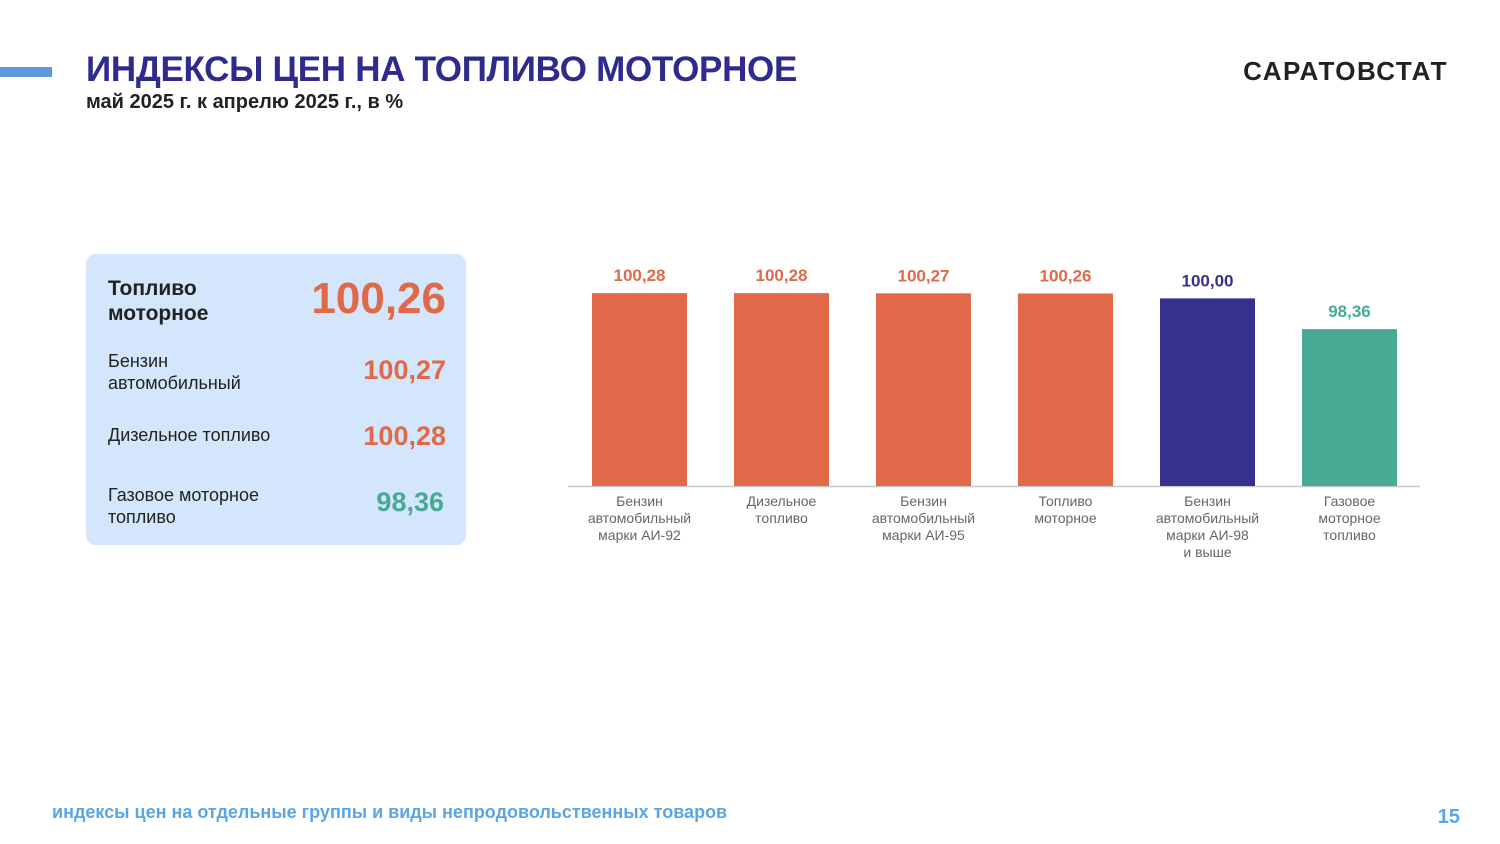  What do you see at coordinates (782, 509) in the screenshot?
I see `category-label: Дизельное топливо` at bounding box center [782, 509].